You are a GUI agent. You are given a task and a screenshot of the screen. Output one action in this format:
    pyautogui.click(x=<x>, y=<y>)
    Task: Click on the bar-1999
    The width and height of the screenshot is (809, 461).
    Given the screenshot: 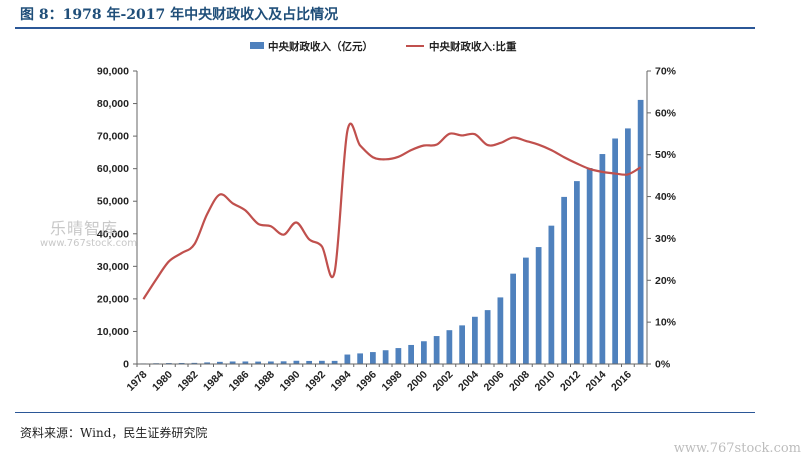 What is the action you would take?
    pyautogui.click(x=411, y=354)
    